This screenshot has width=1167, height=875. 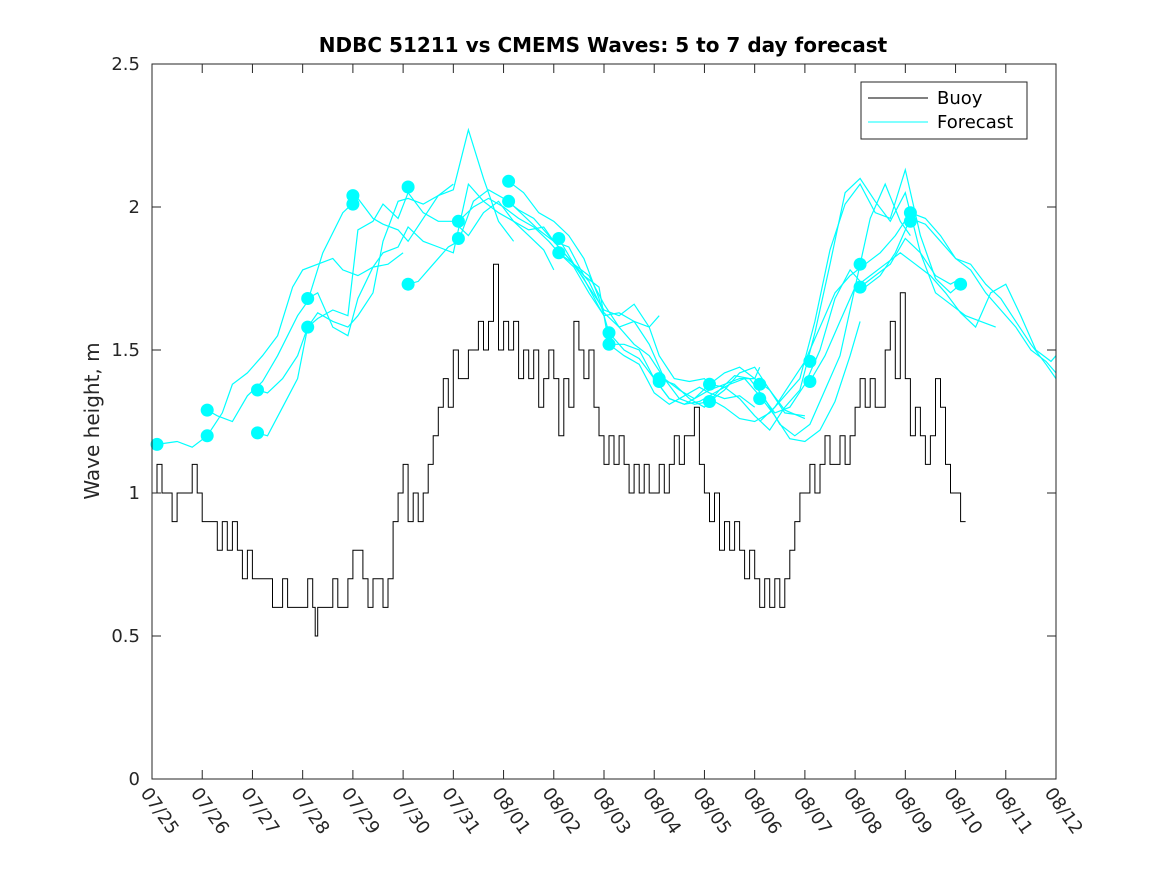 What do you see at coordinates (134, 493) in the screenshot?
I see `y-tick-label: 1` at bounding box center [134, 493].